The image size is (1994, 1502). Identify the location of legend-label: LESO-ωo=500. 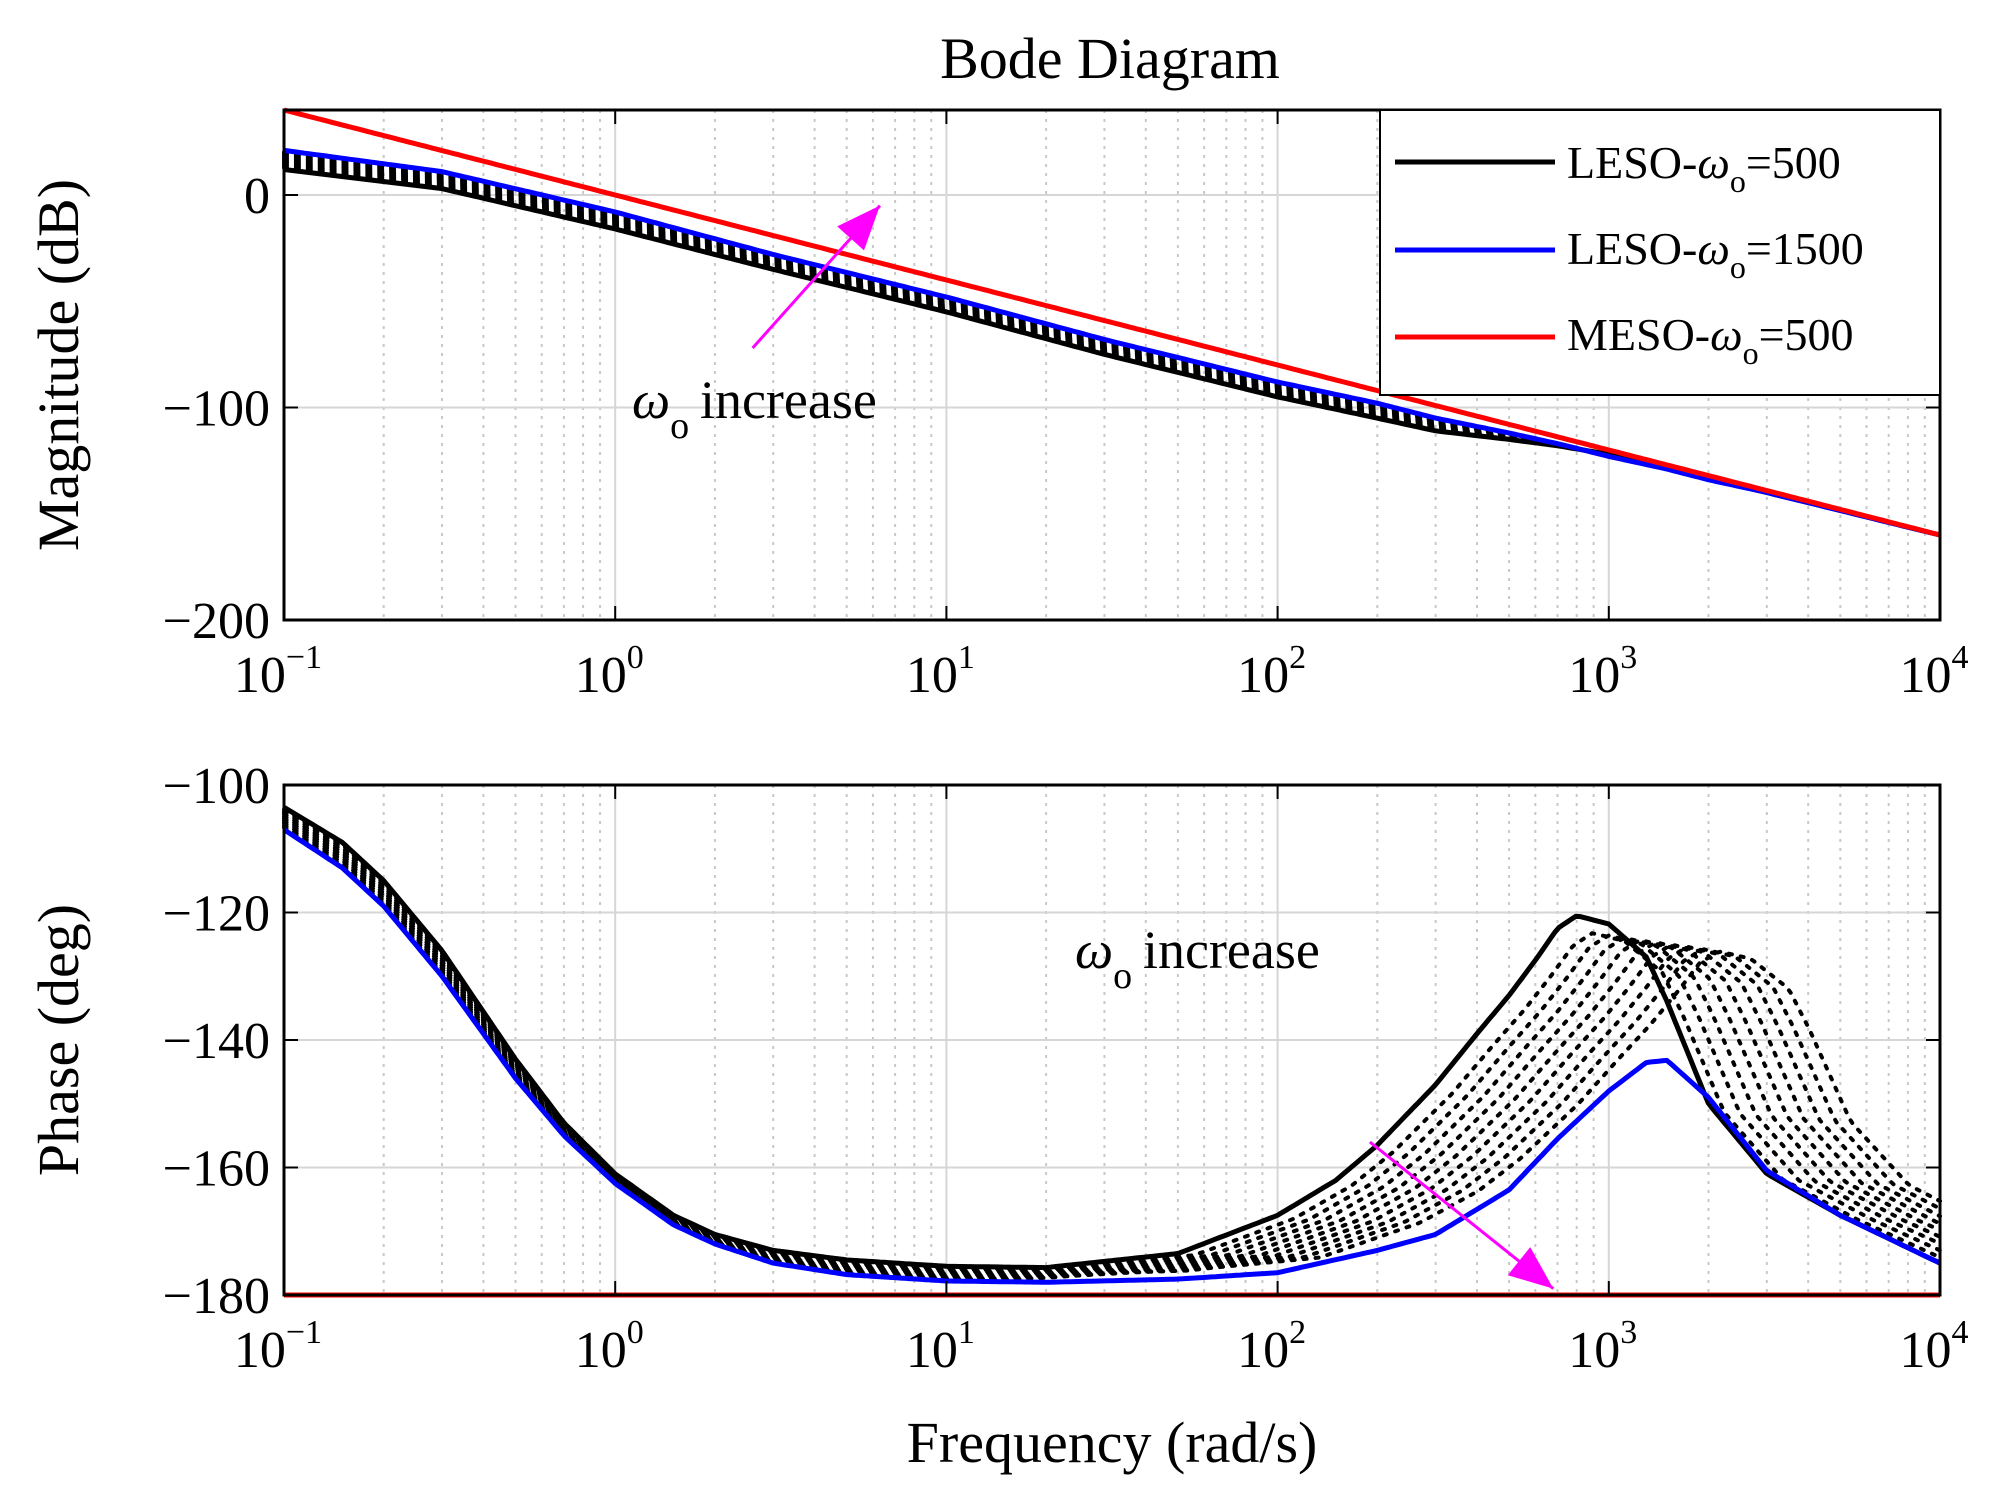
(1704, 168).